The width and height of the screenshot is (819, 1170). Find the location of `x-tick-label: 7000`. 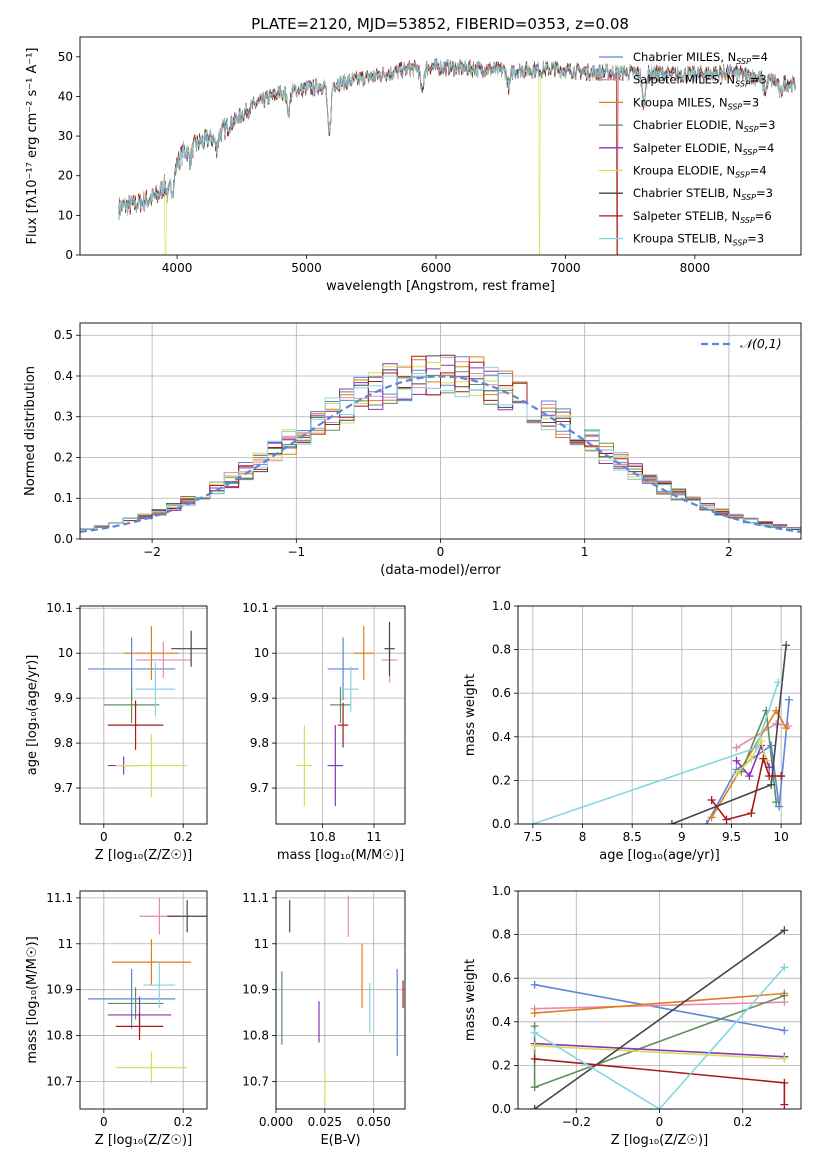

x-tick-label: 7000 is located at coordinates (565, 268).